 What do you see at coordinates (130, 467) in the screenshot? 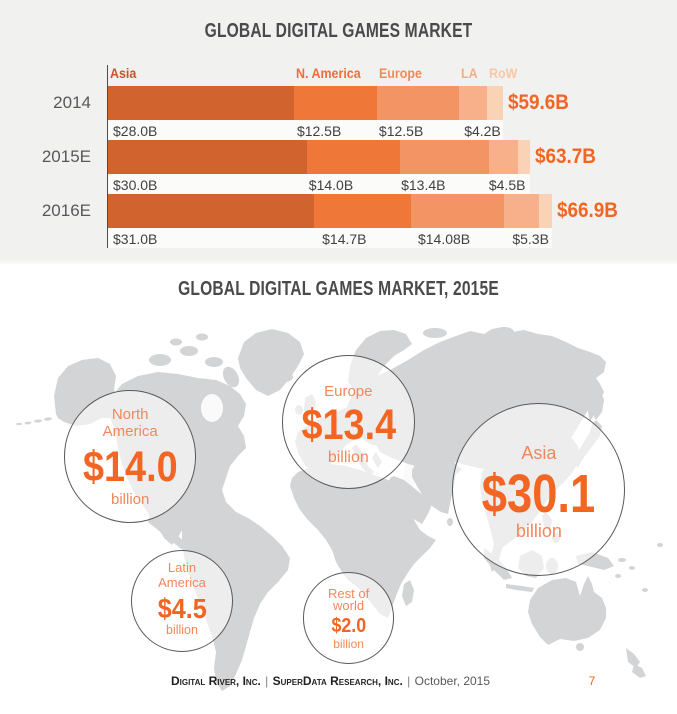
I see `bubble-amount: $14.0` at bounding box center [130, 467].